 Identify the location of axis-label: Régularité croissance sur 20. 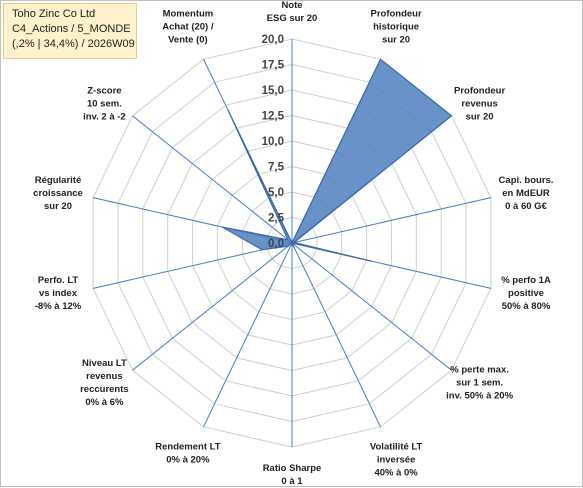
(58, 193).